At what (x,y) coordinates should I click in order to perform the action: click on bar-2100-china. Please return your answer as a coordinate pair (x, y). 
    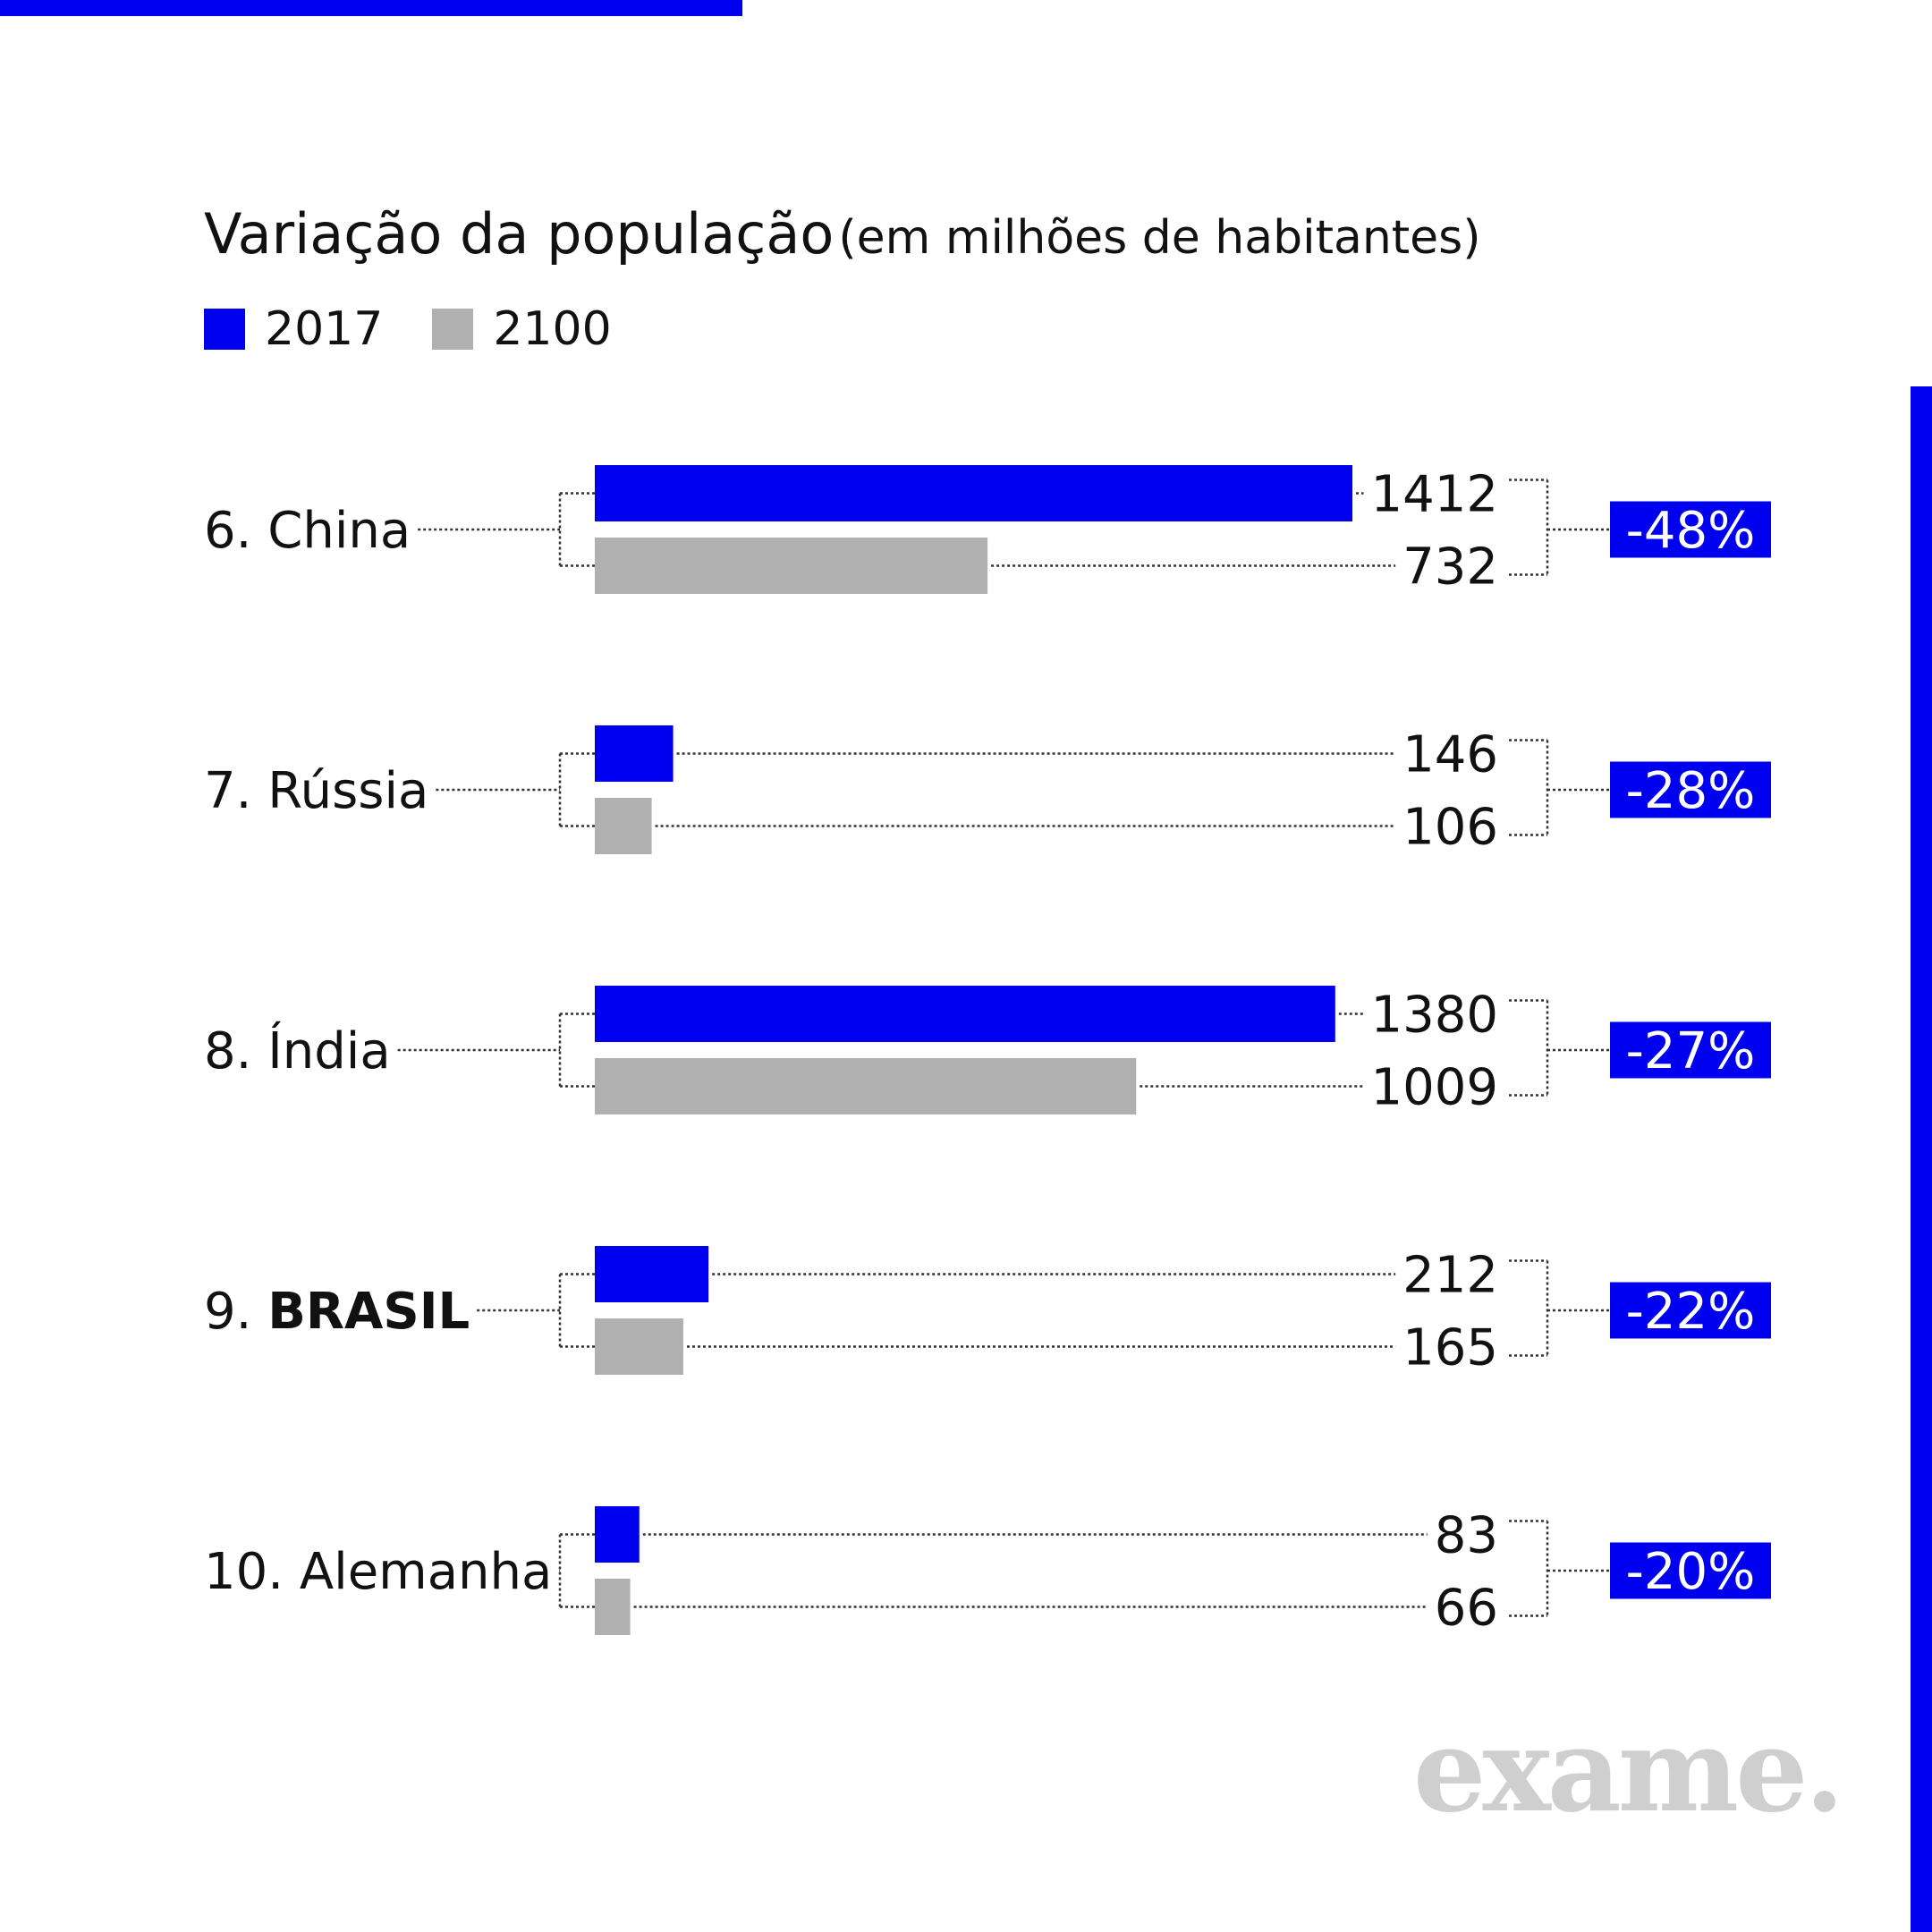
    Looking at the image, I should click on (791, 566).